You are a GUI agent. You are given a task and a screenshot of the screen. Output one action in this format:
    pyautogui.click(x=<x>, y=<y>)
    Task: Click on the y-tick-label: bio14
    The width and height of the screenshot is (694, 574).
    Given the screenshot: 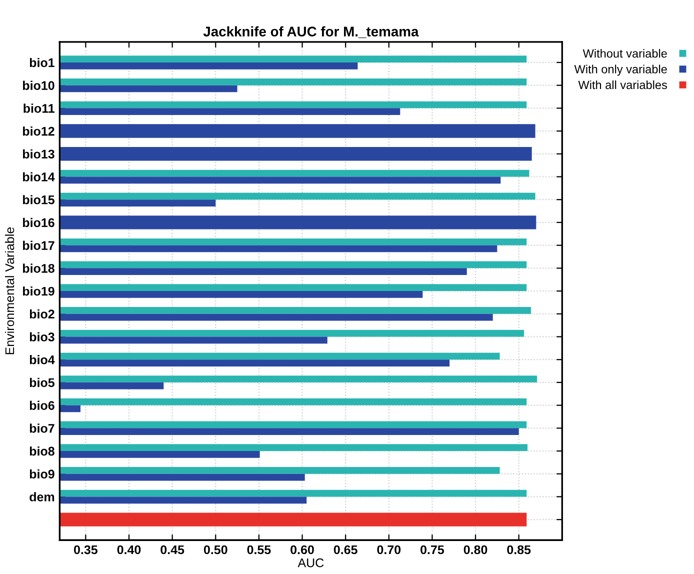 What is the action you would take?
    pyautogui.click(x=39, y=177)
    